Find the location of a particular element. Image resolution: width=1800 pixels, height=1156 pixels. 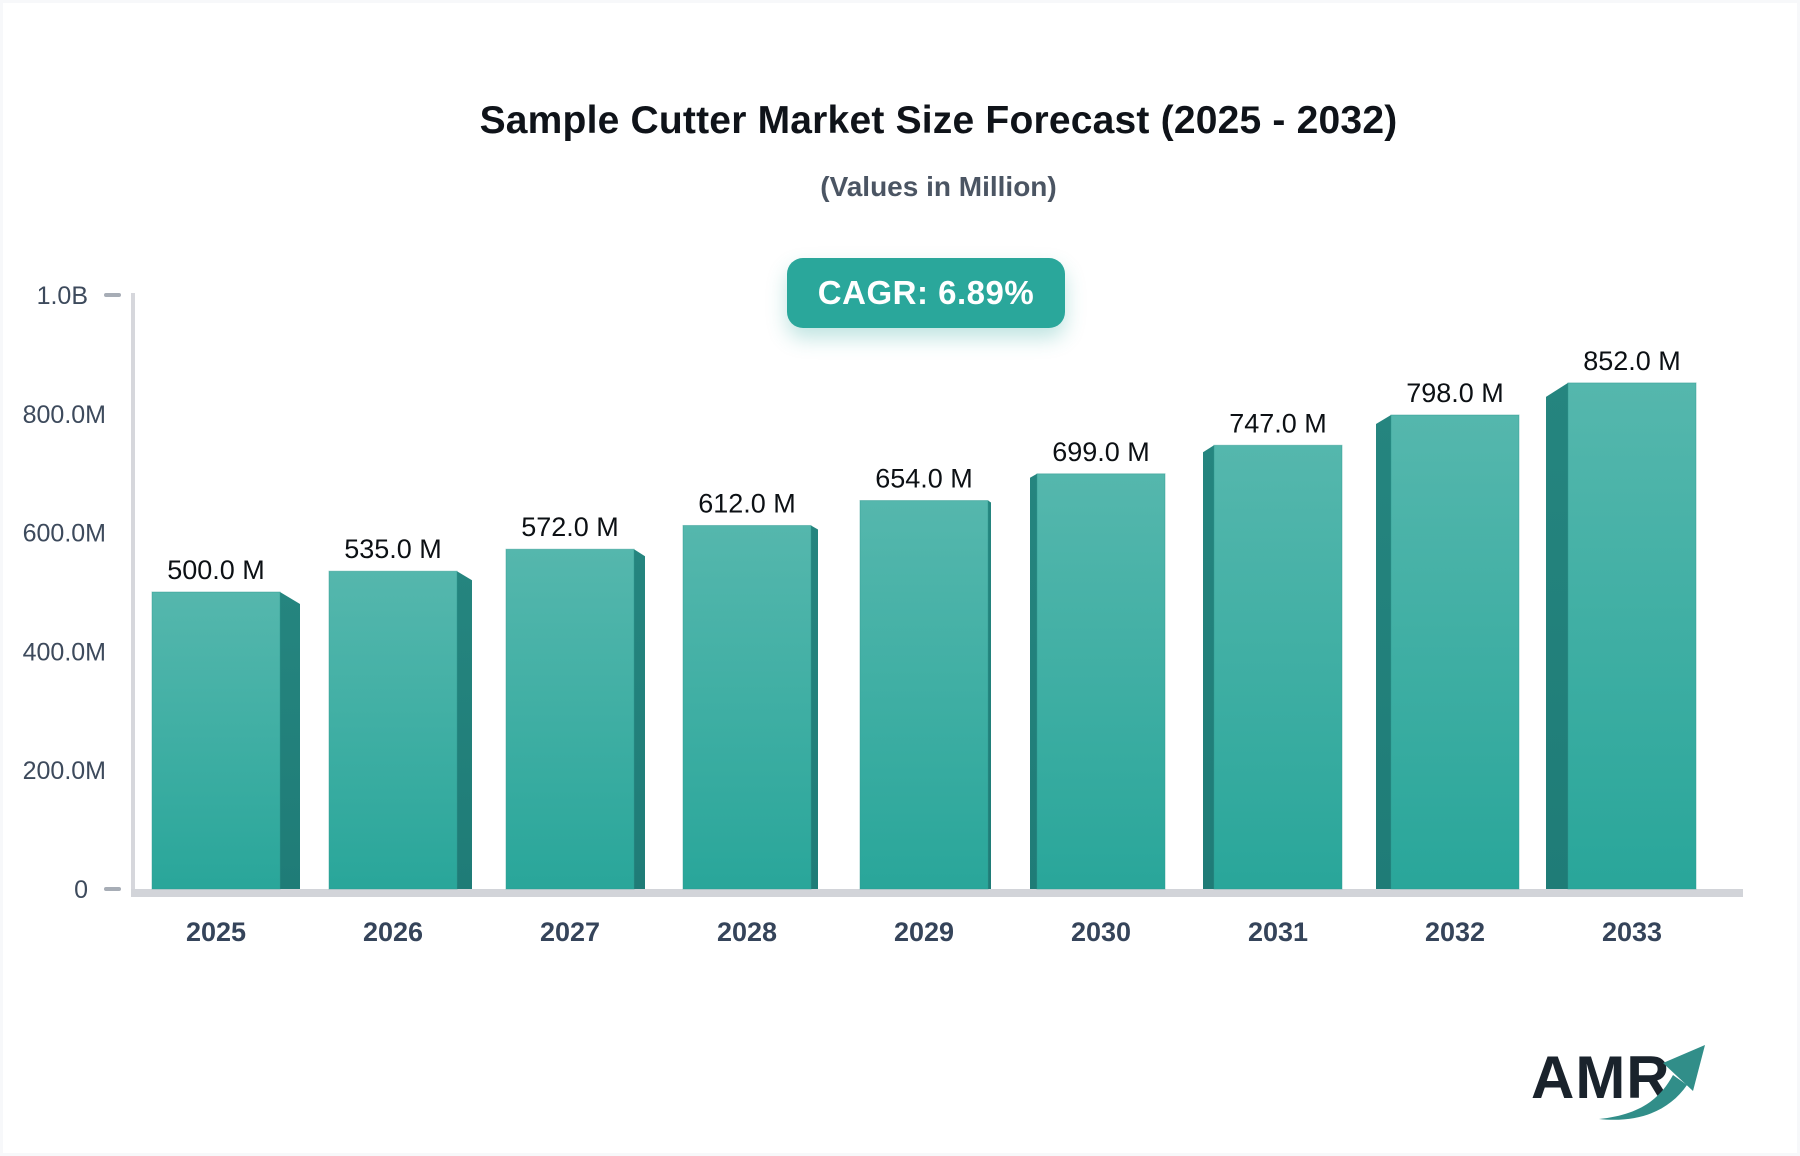

bar-2027 is located at coordinates (570, 719).